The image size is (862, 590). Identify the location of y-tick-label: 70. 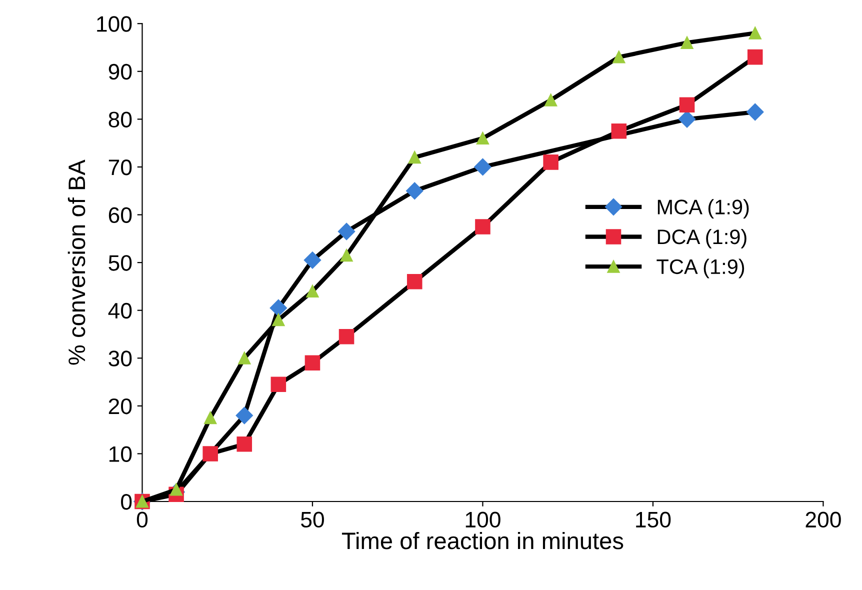
(120, 168).